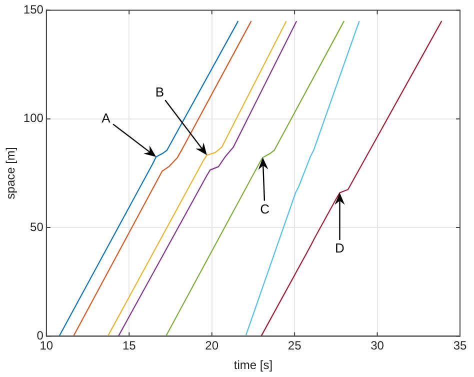 The height and width of the screenshot is (377, 474). What do you see at coordinates (377, 345) in the screenshot?
I see `x-tick-label: 30` at bounding box center [377, 345].